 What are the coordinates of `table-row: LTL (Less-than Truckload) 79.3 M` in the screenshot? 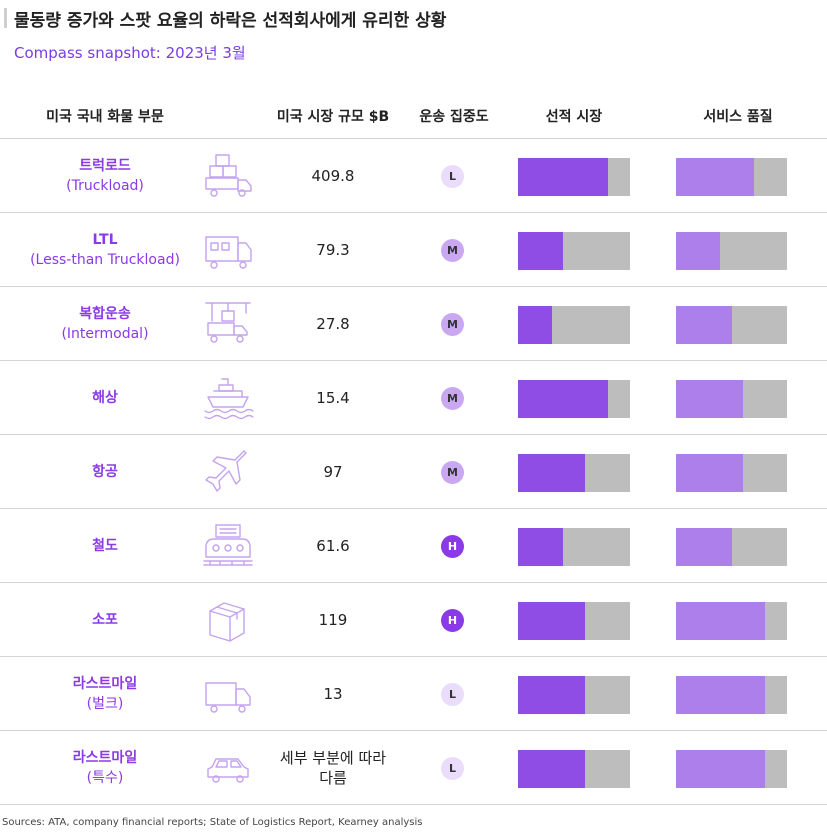 It's located at (413, 250).